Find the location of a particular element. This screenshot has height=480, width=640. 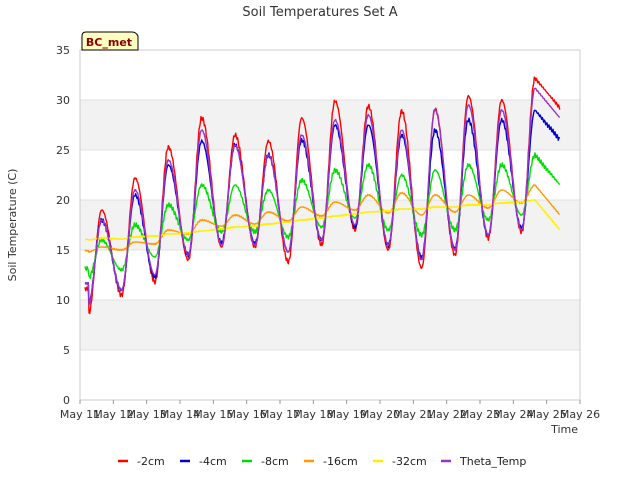

legend: -2cm -4cm -8cm -16cm -32cm Theta_Temp is located at coordinates (322, 461).